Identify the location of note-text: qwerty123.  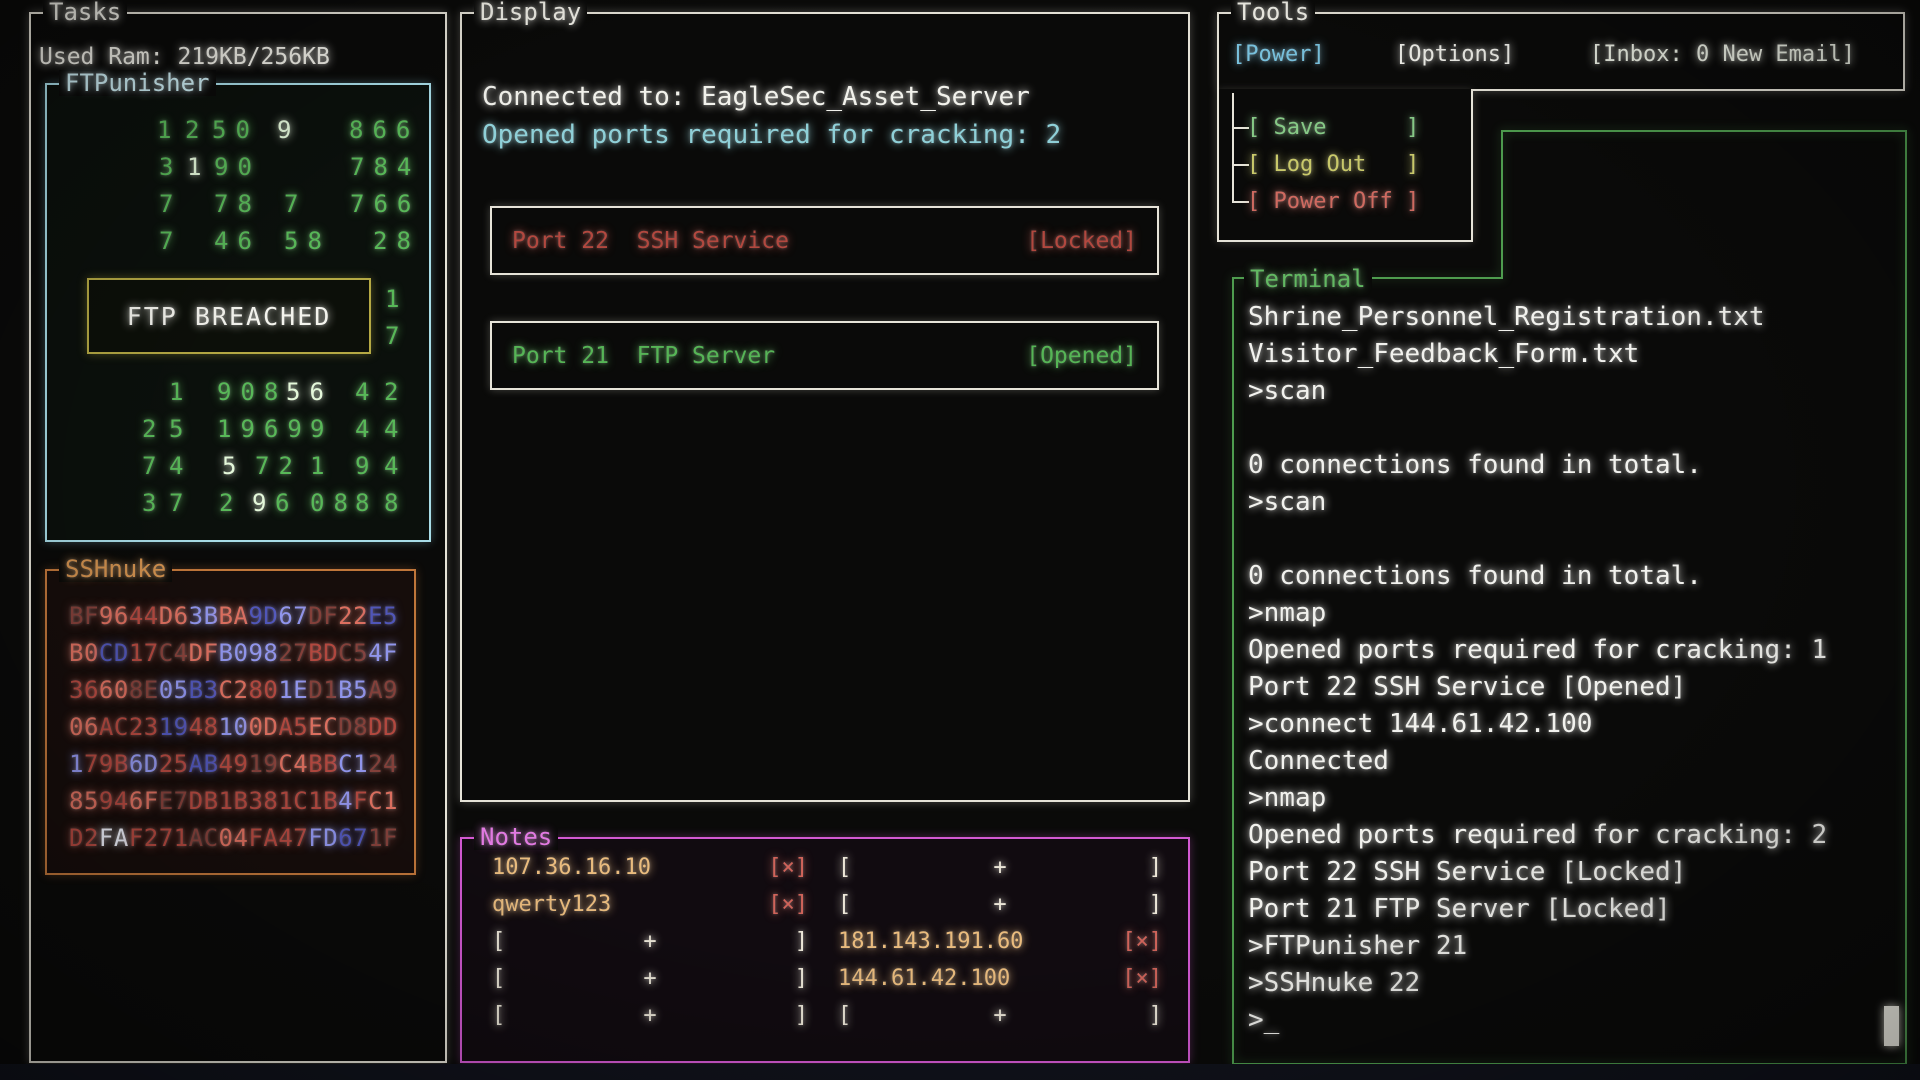
(552, 904).